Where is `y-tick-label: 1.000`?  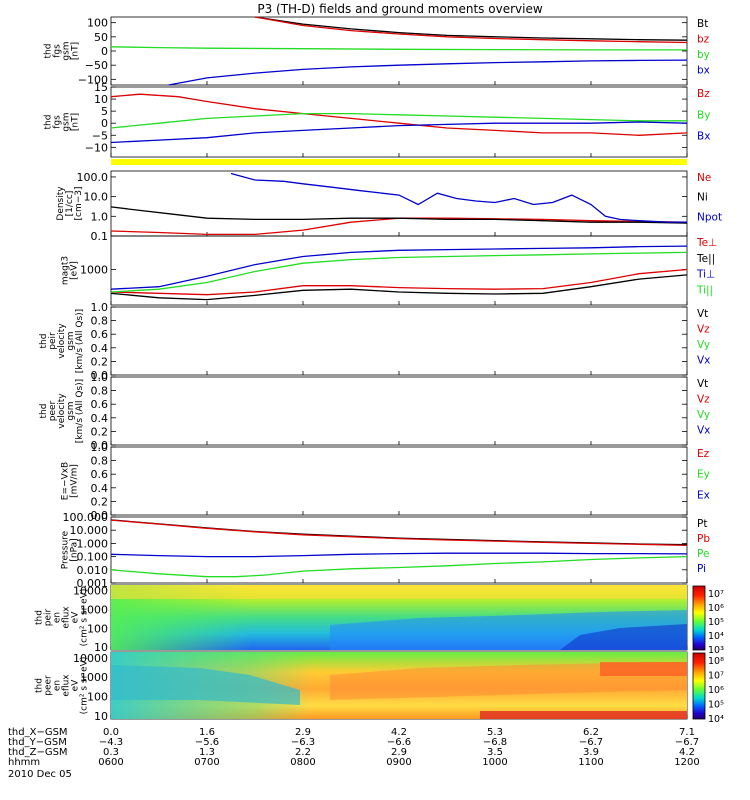 y-tick-label: 1.000 is located at coordinates (93, 543).